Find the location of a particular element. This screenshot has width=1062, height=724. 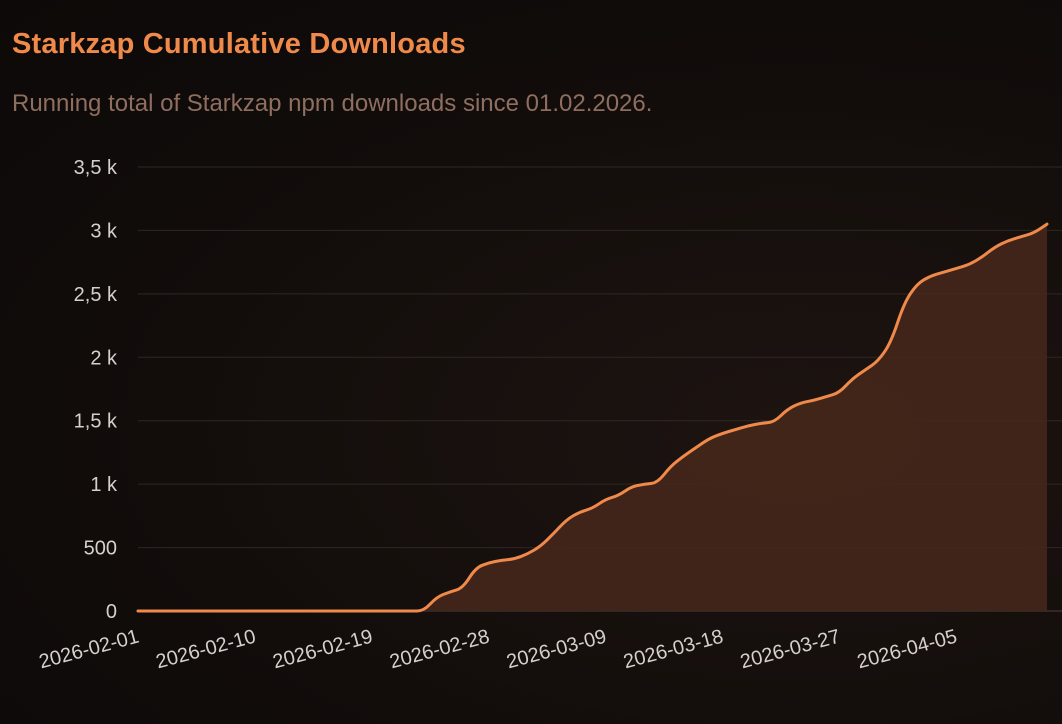

y-tick-label: 3 k is located at coordinates (104, 231).